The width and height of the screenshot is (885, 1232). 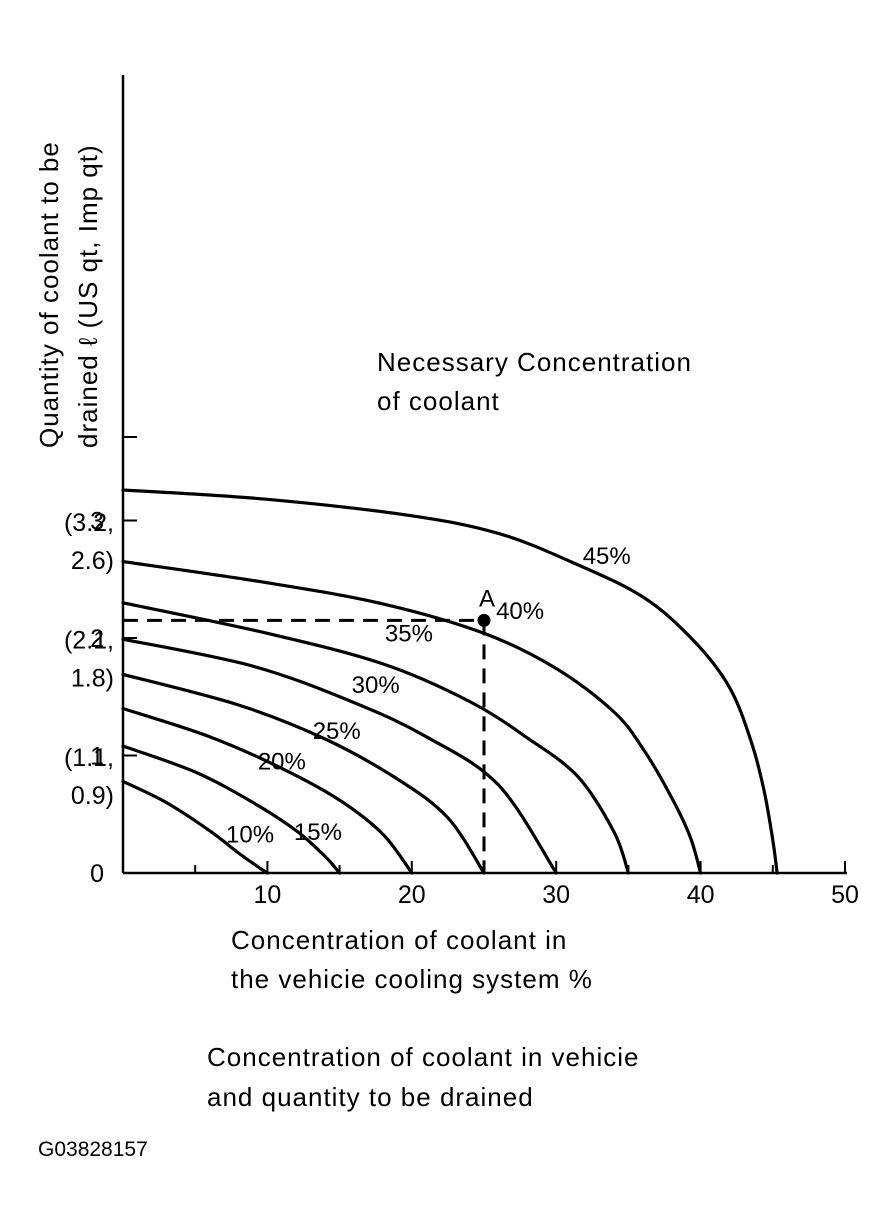 I want to click on y-annotation-0-line-2: 0.9), so click(x=92, y=796).